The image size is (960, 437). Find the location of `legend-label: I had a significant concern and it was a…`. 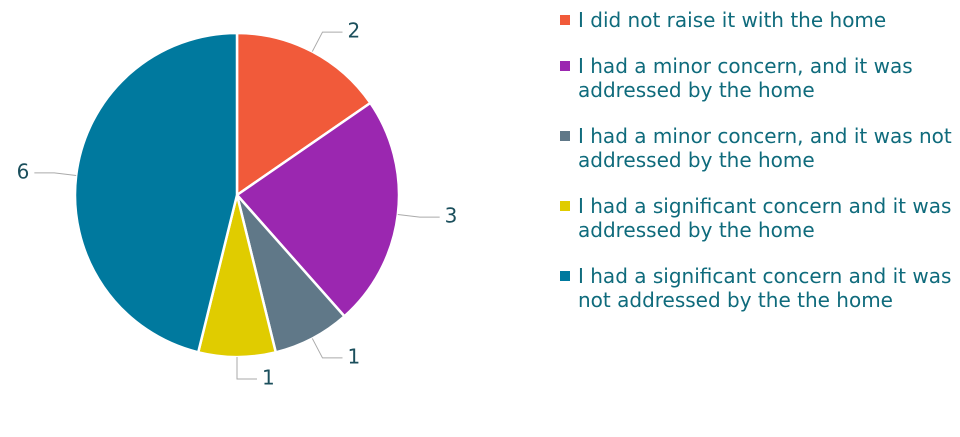

legend-label: I had a significant concern and it was a… is located at coordinates (765, 218).